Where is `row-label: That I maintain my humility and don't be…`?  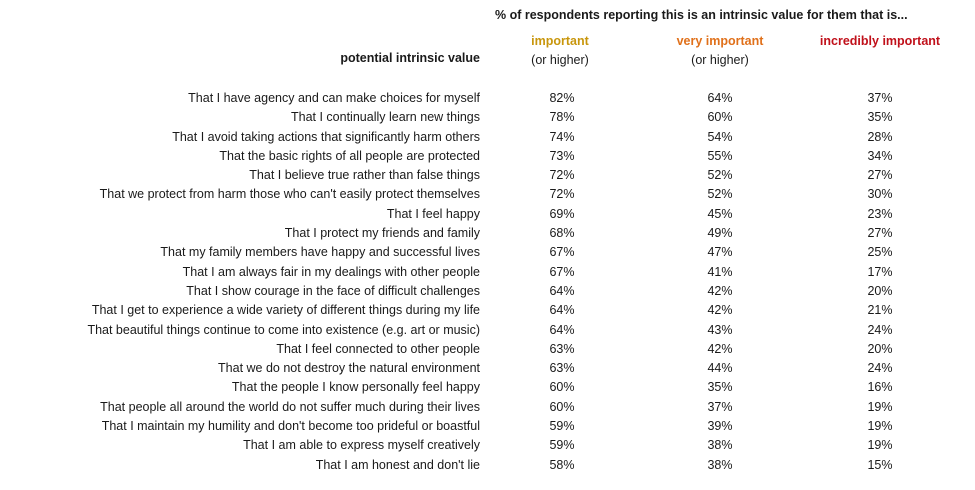
row-label: That I maintain my humility and don't be… is located at coordinates (290, 426).